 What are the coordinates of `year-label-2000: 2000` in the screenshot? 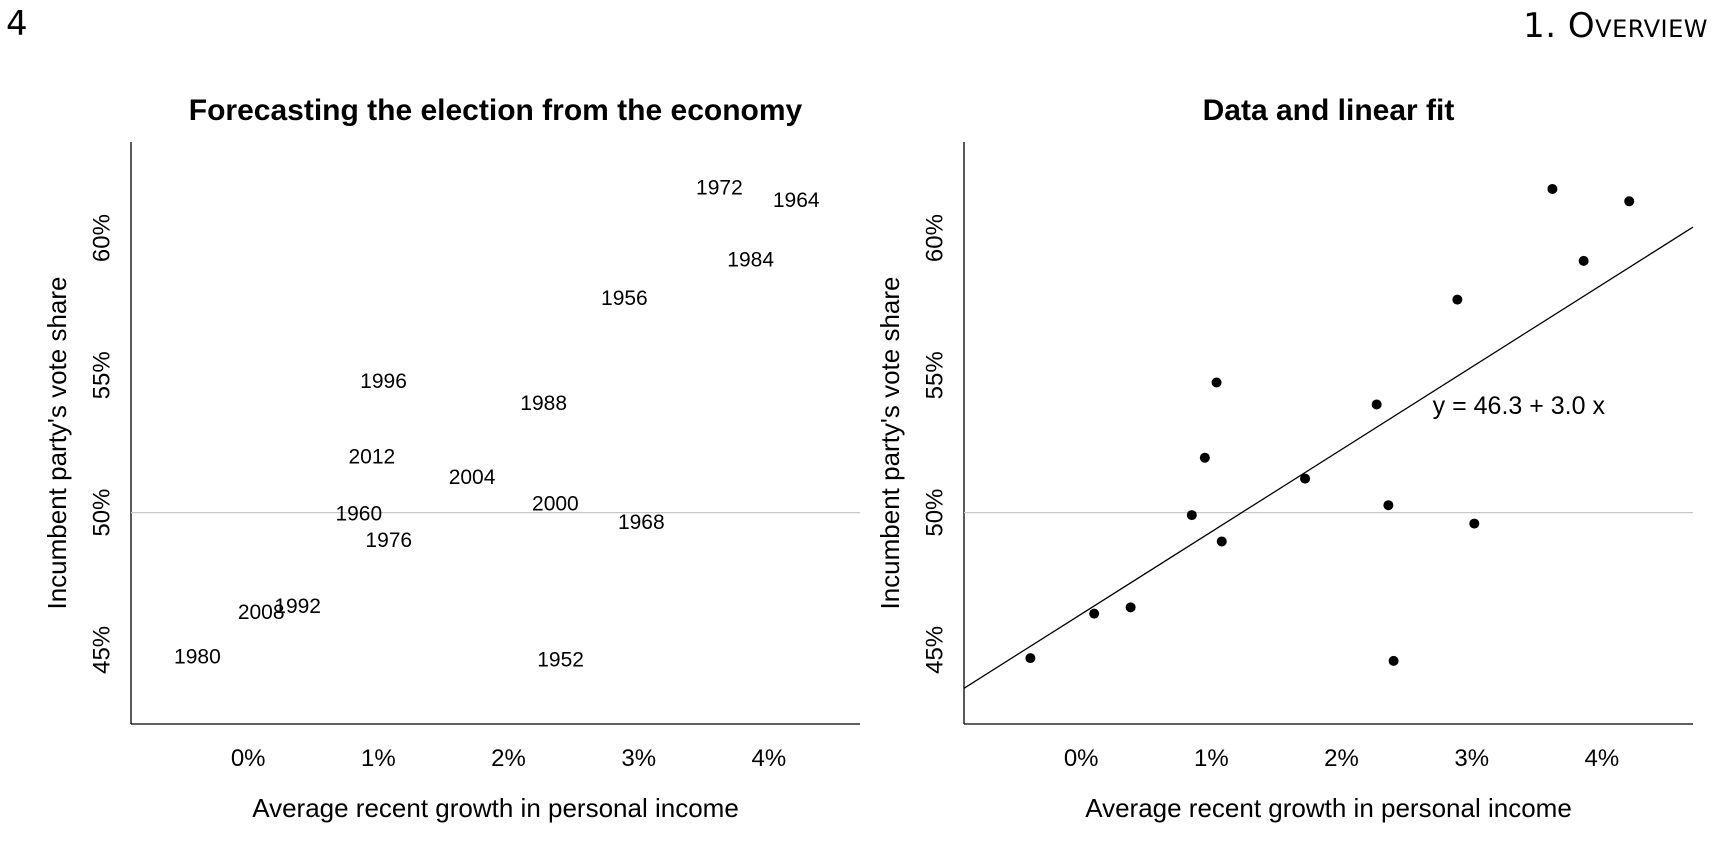 It's located at (555, 504).